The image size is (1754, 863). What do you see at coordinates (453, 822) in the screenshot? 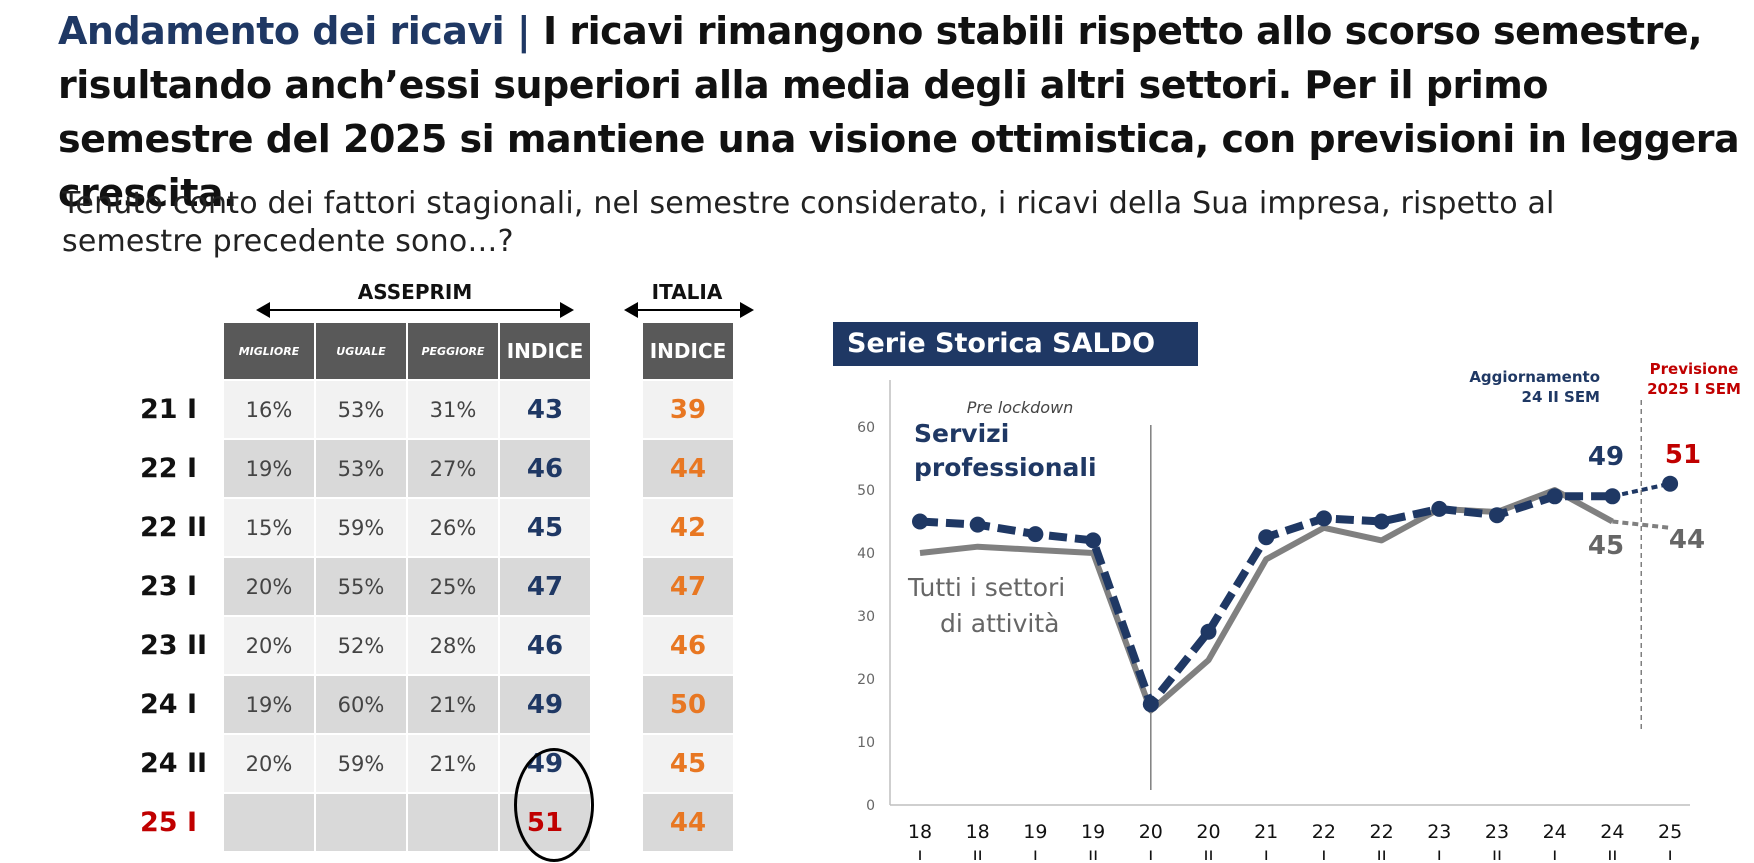
I see `cell-peggiore` at bounding box center [453, 822].